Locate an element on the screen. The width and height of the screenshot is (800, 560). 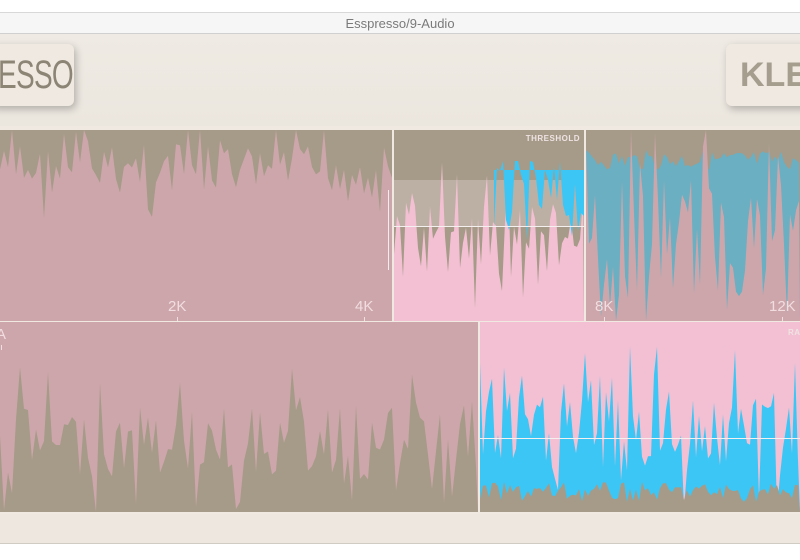
threshold-line is located at coordinates (489, 226).